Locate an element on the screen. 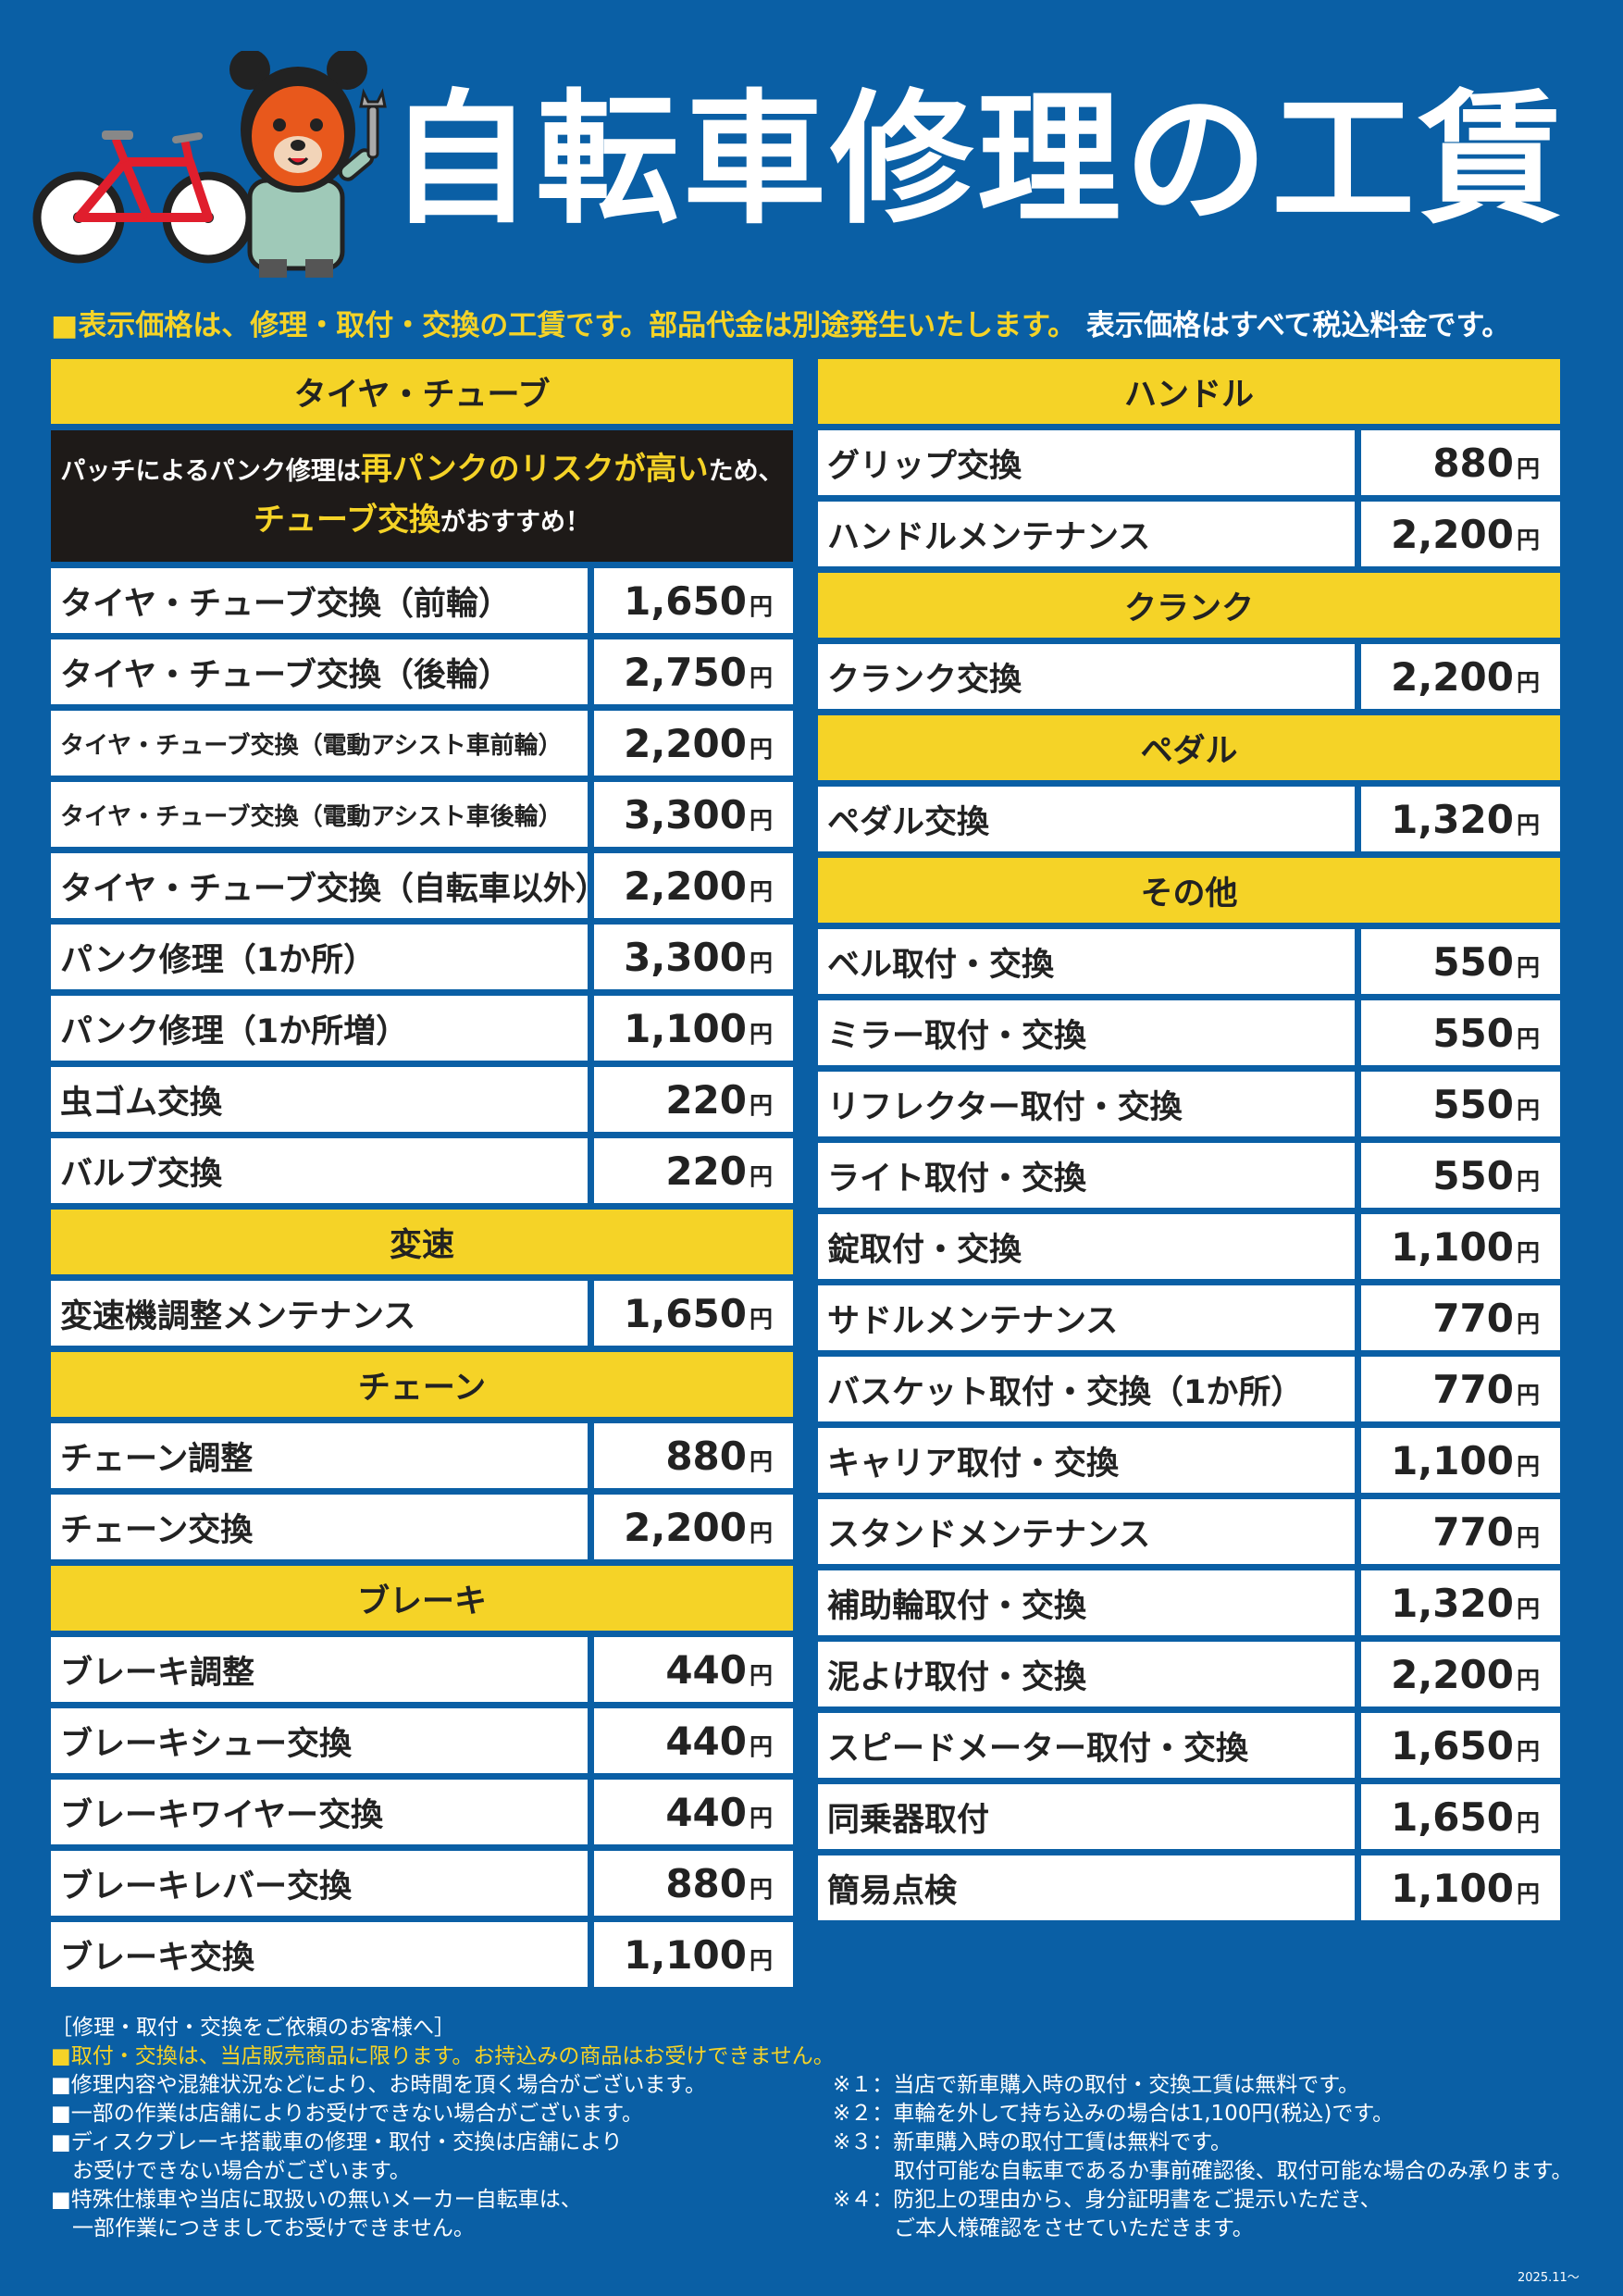 The width and height of the screenshot is (1623, 2296). footnote: ご本人様確認をさせていただきます。 is located at coordinates (1074, 2228).